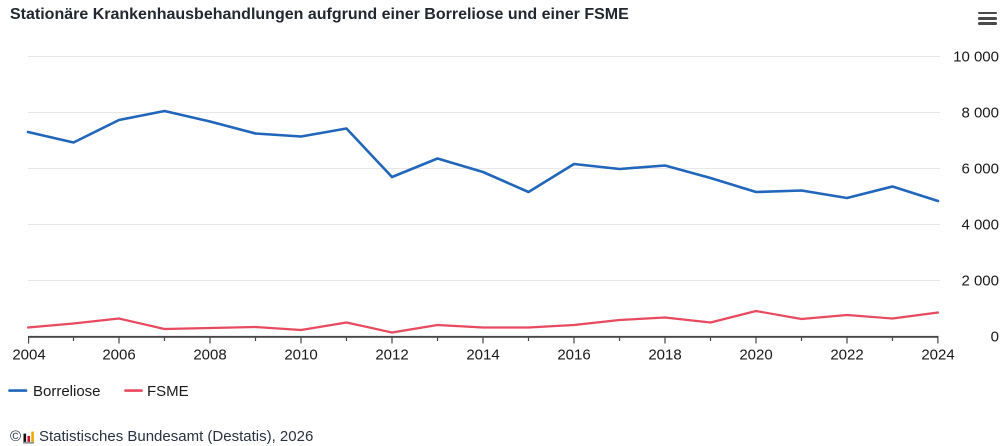 The height and width of the screenshot is (446, 1000). I want to click on svg-text: 2010, so click(300, 355).